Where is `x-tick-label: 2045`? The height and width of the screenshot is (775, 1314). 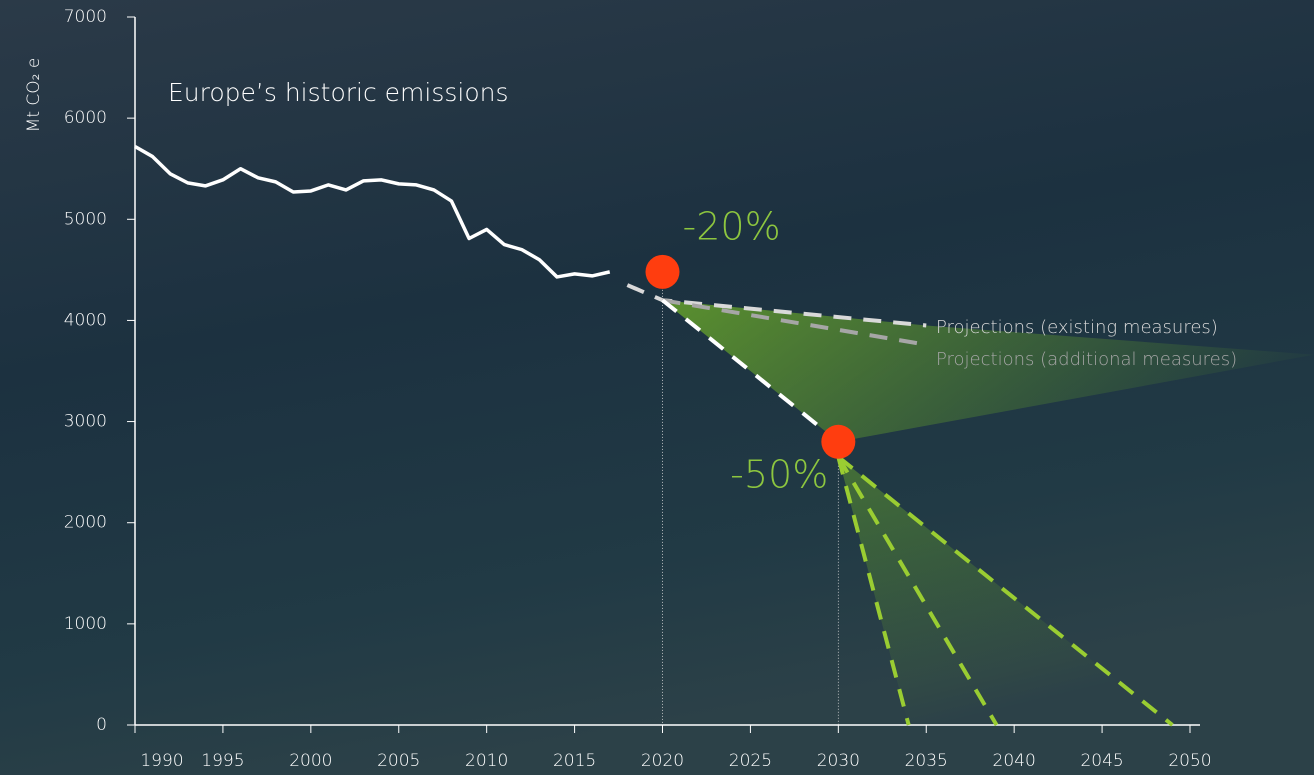 x-tick-label: 2045 is located at coordinates (1101, 761).